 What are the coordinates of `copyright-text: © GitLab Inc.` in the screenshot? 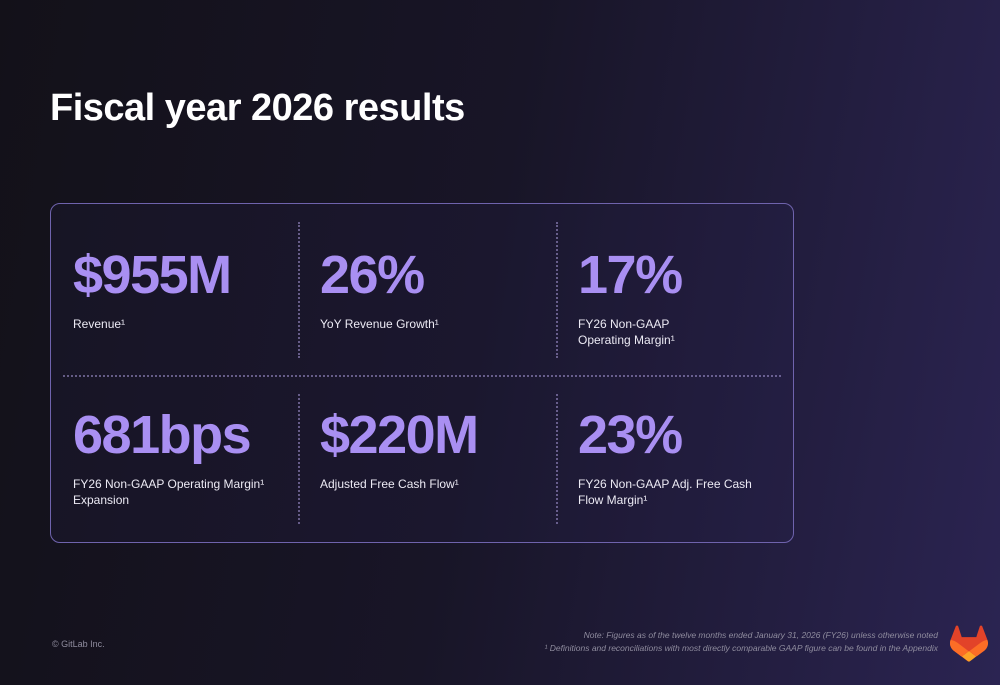 It's located at (78, 644).